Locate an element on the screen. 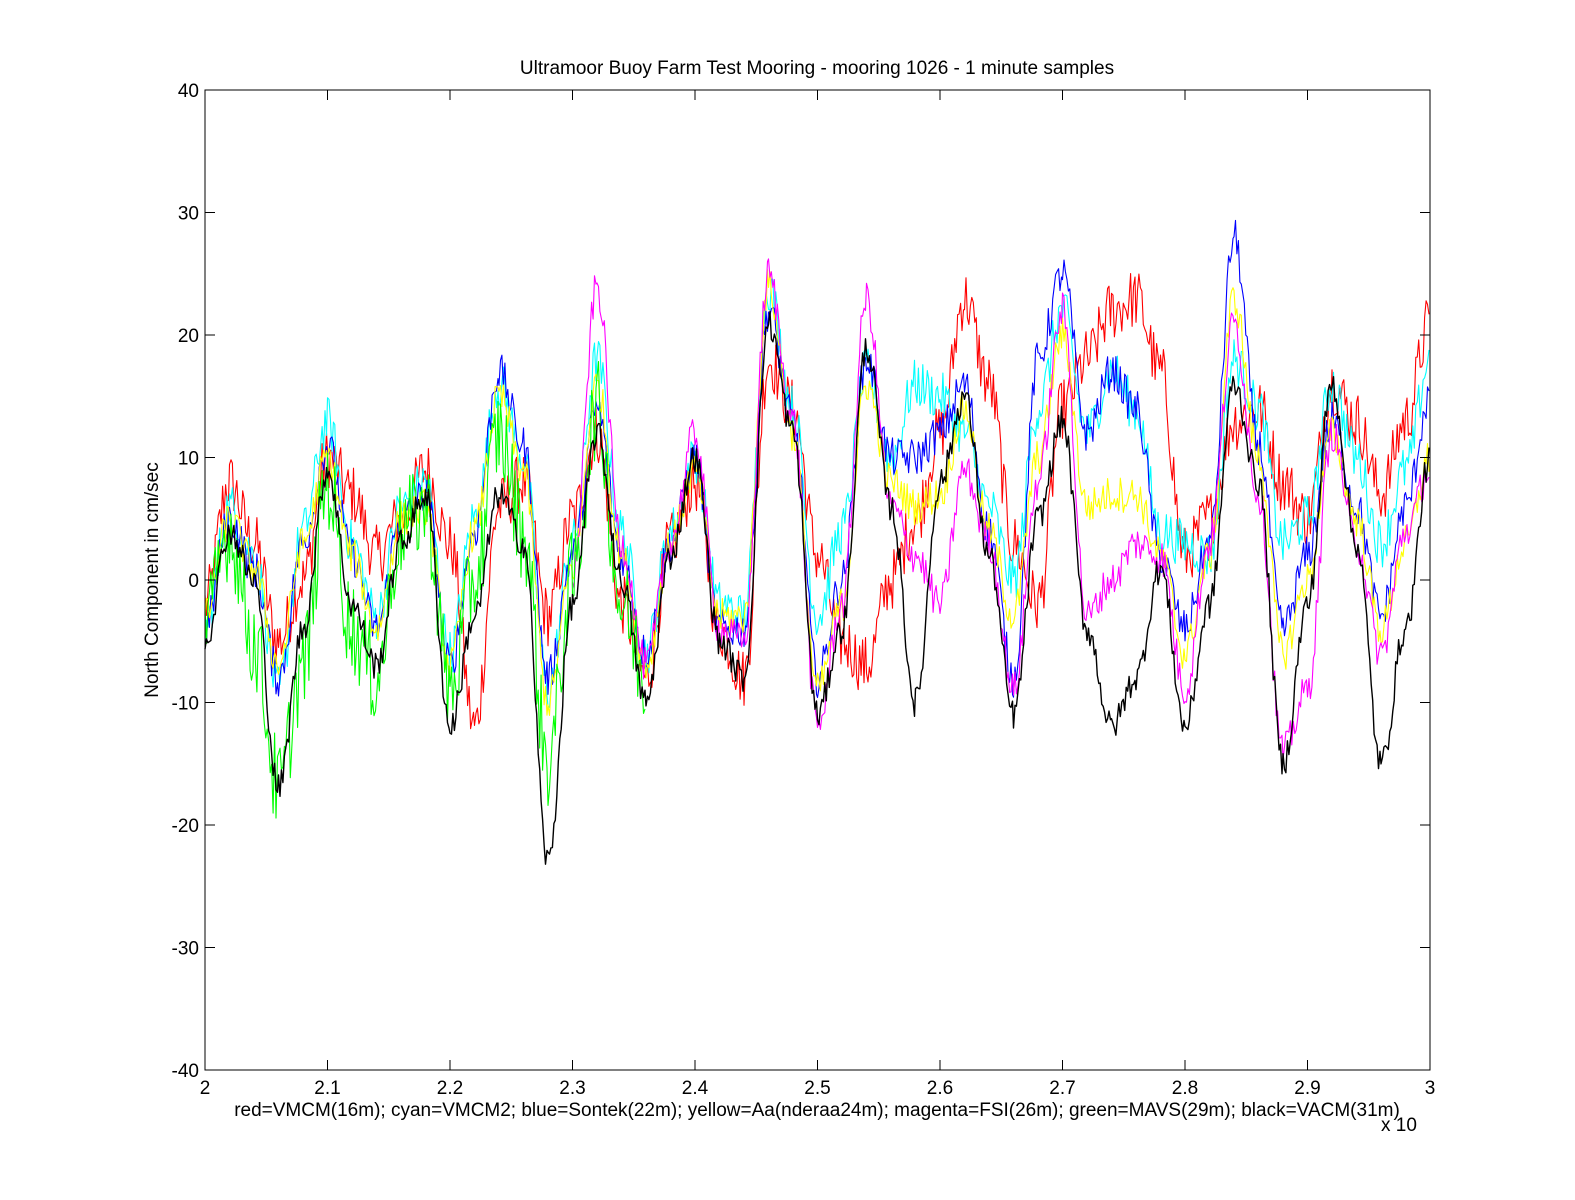  x-tick-label: 3 is located at coordinates (1430, 1088).